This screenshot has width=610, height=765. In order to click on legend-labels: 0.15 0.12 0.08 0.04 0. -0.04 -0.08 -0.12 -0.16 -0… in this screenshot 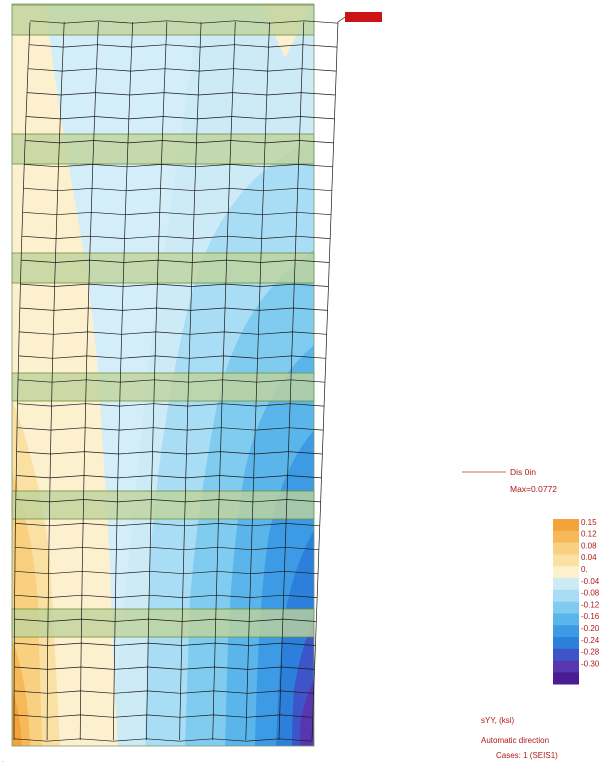, I will do `click(590, 593)`.